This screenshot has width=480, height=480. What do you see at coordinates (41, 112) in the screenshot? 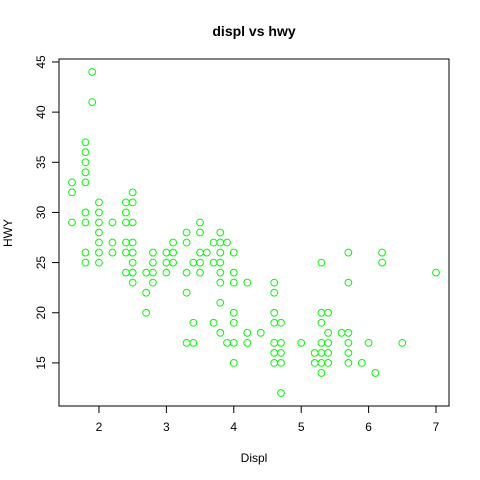
I see `y-tick-label: 40` at bounding box center [41, 112].